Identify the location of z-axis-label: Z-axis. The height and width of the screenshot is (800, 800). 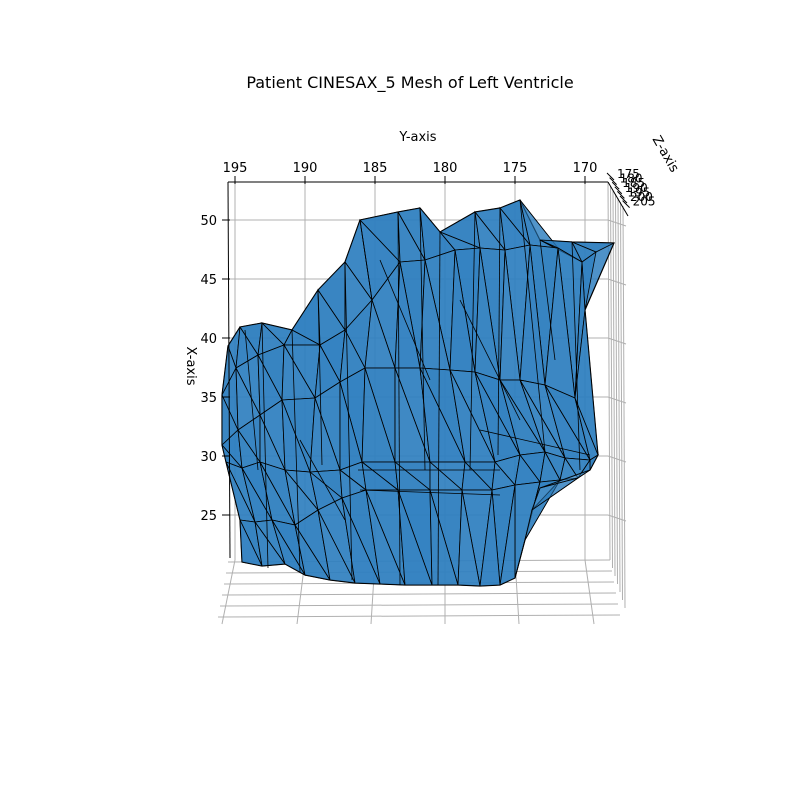
(665, 154).